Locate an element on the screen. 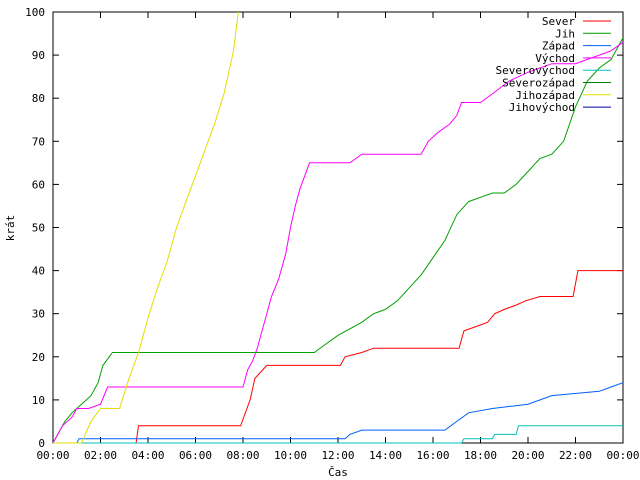  y-tick-label: 60 is located at coordinates (38, 184).